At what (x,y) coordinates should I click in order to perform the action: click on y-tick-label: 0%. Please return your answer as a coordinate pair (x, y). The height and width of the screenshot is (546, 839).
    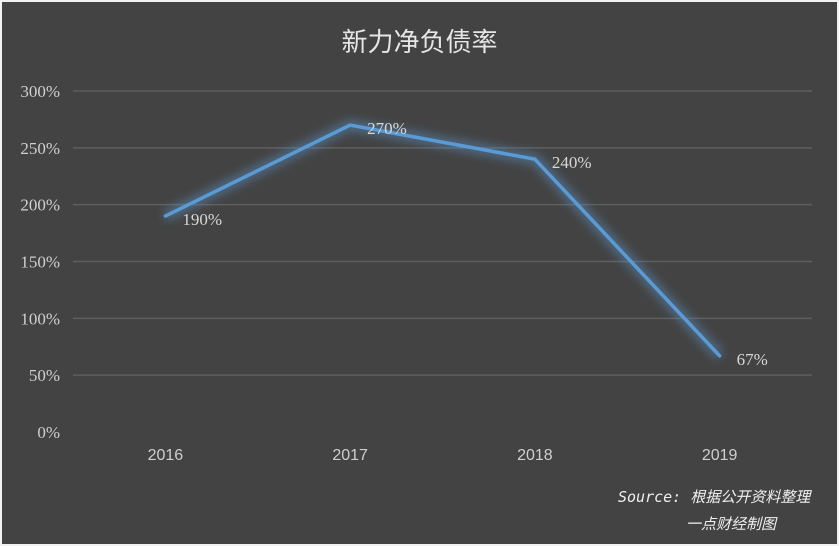
    Looking at the image, I should click on (48, 432).